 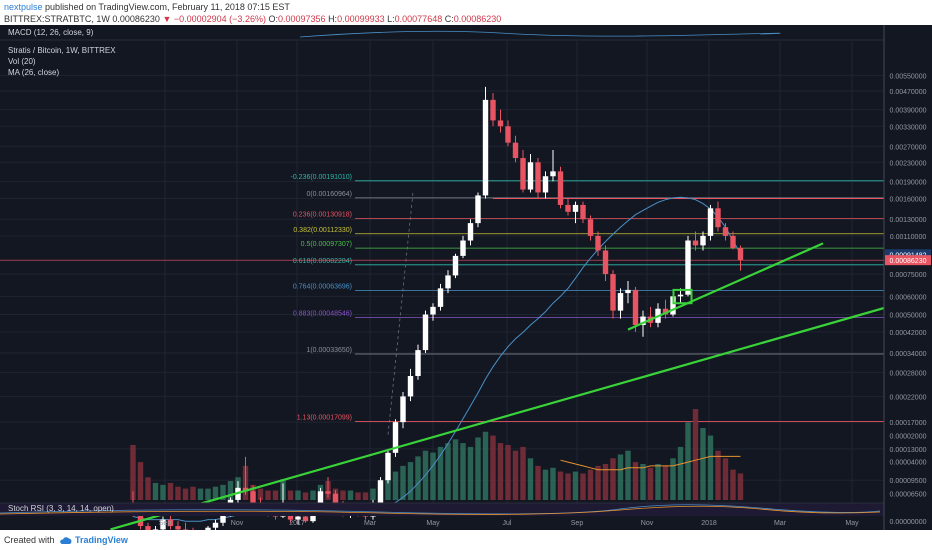 I want to click on y-tick-label: 0.00060000, so click(x=908, y=297).